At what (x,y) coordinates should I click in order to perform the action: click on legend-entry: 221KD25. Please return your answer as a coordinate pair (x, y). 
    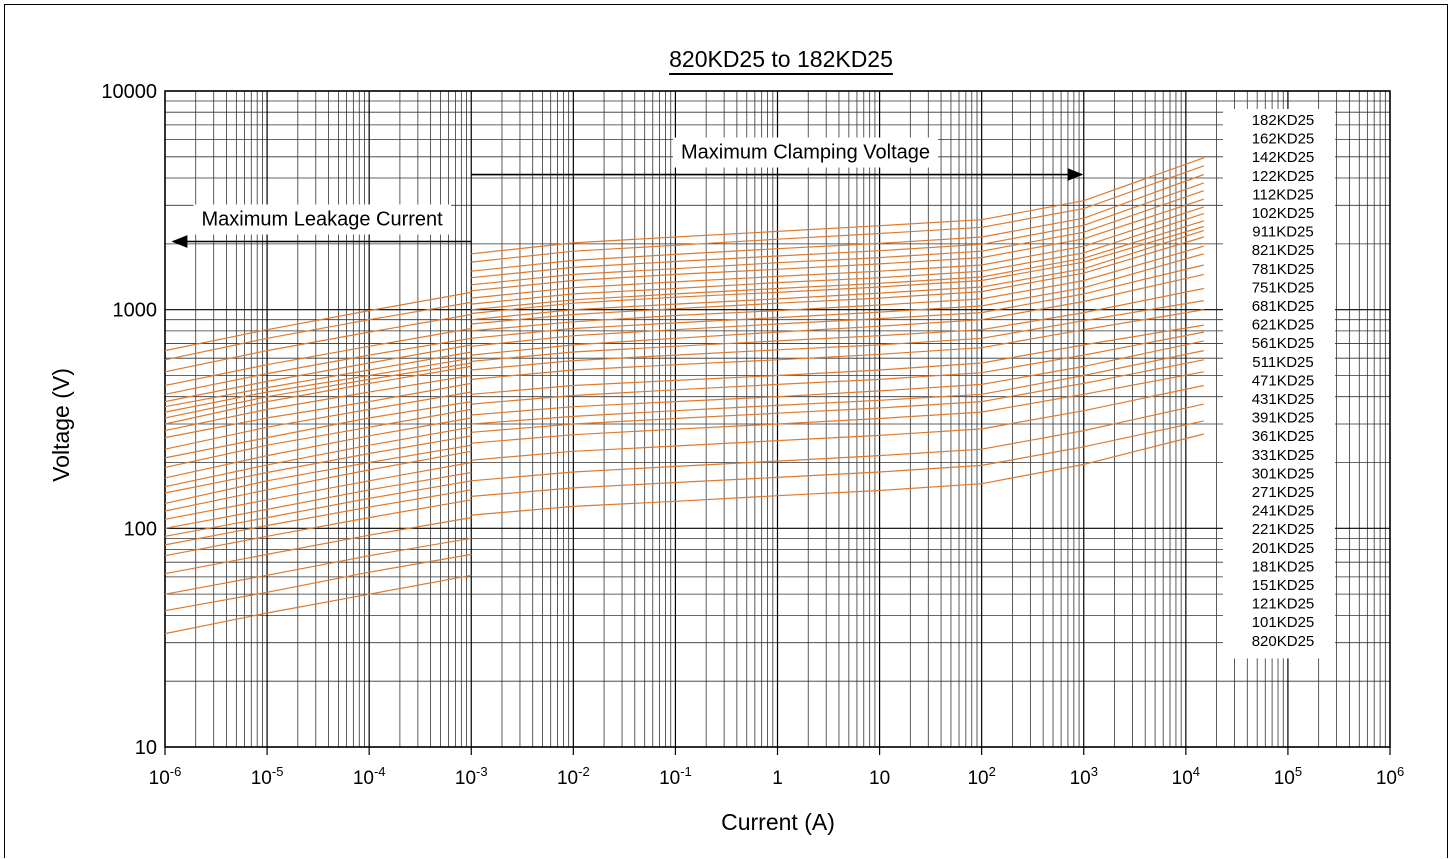
    Looking at the image, I should click on (1283, 529).